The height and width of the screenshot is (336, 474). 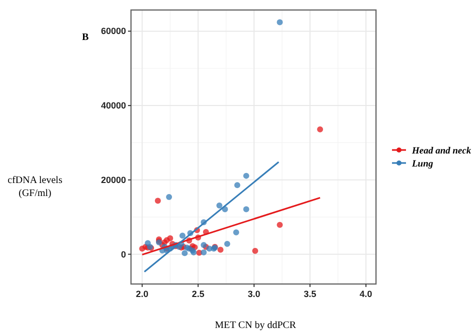 What do you see at coordinates (85, 37) in the screenshot?
I see `text: B` at bounding box center [85, 37].